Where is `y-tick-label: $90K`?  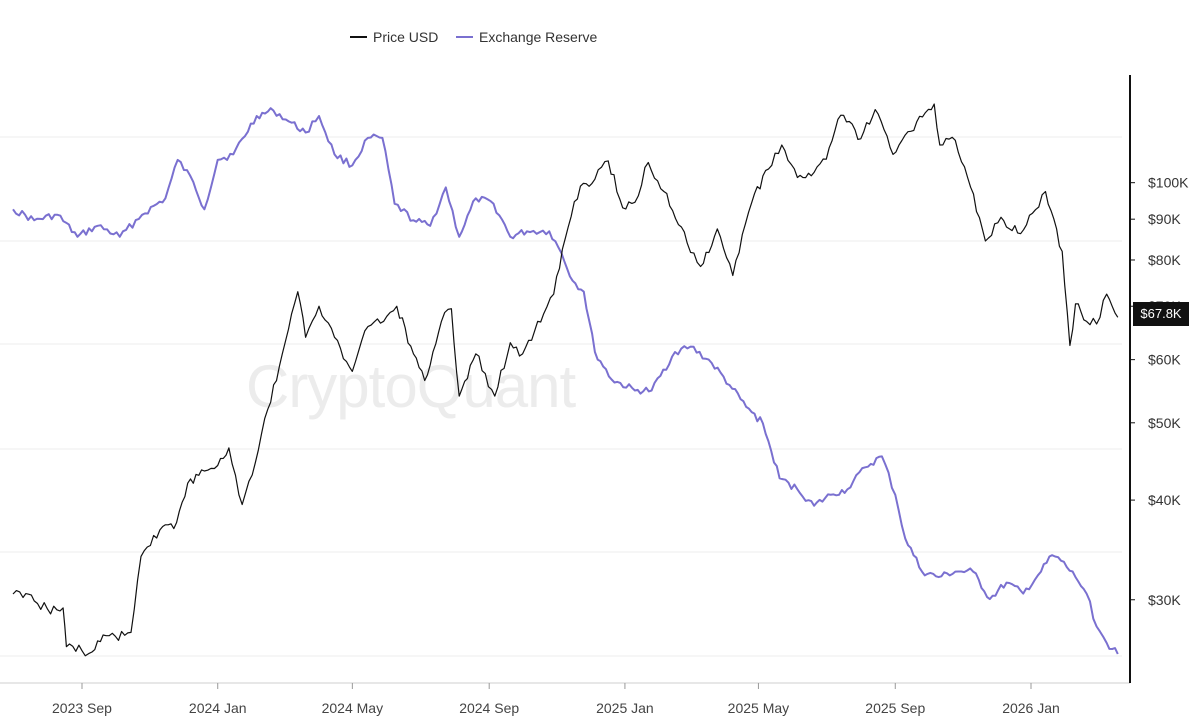 y-tick-label: $90K is located at coordinates (1164, 219).